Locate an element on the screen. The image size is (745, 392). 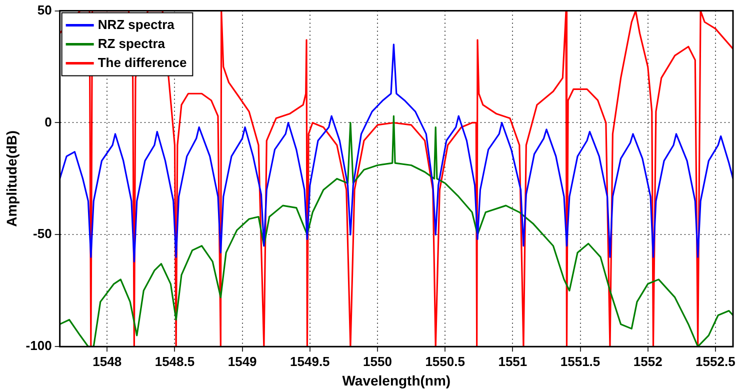
x-tick-label: 1551 is located at coordinates (513, 361).